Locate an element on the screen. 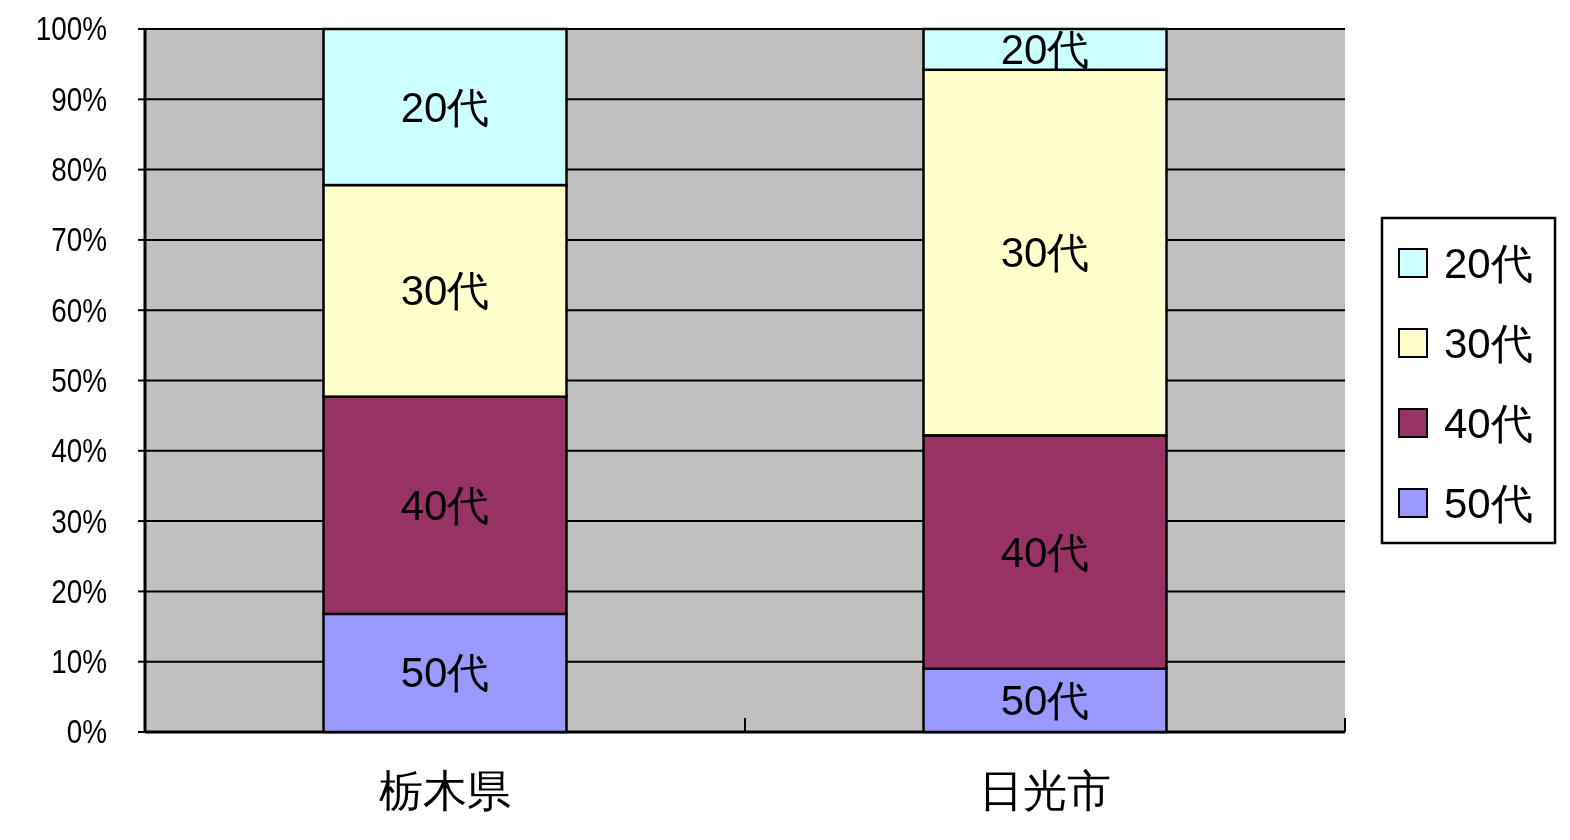 The image size is (1570, 840). xtick: 栃木県 is located at coordinates (445, 790).